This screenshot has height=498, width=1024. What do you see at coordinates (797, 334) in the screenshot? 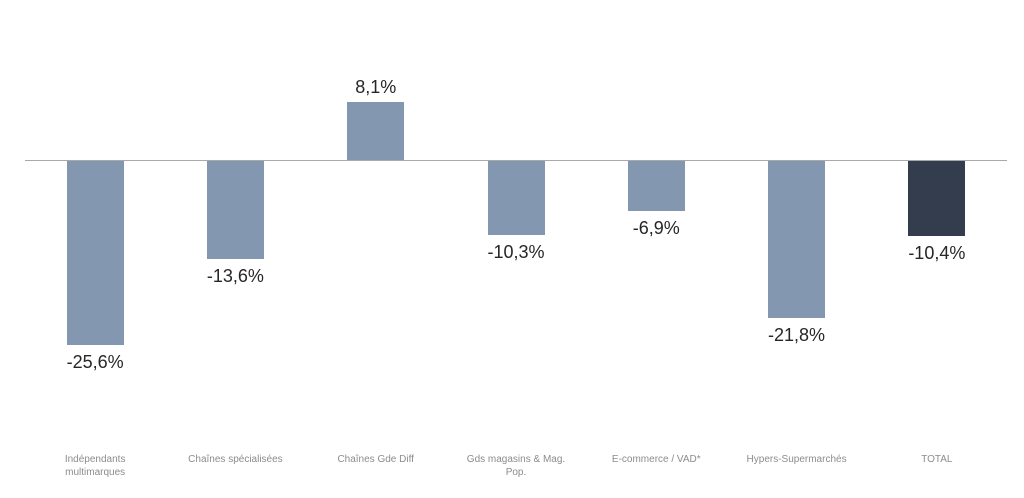
I see `value-label-cat-6: -21,8%` at bounding box center [797, 334].